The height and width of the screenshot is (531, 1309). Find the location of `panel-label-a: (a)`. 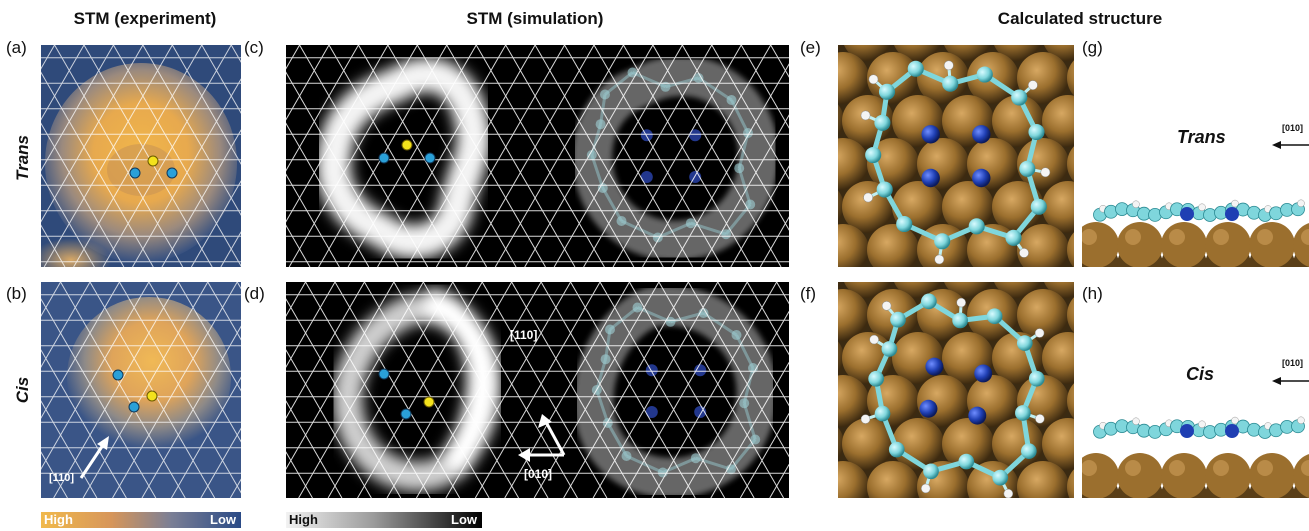

panel-label-a: (a) is located at coordinates (16, 47).